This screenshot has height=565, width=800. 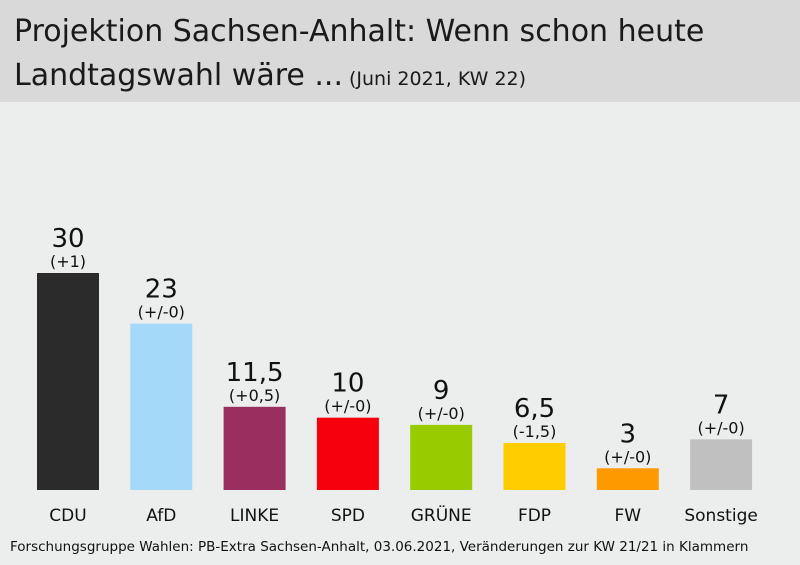 What do you see at coordinates (535, 431) in the screenshot?
I see `change-label-fdp: (-1,5)` at bounding box center [535, 431].